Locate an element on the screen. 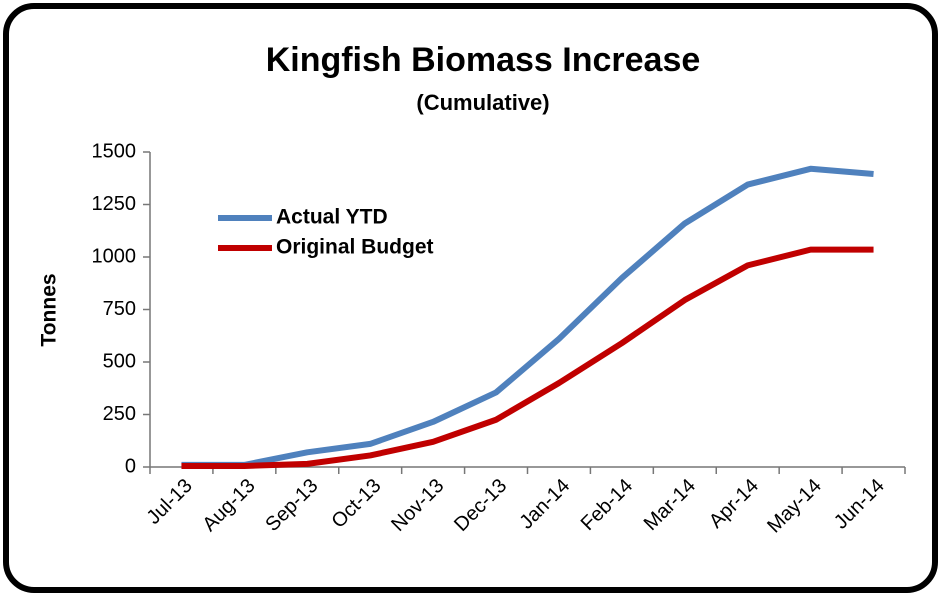 The width and height of the screenshot is (941, 596). y-tick-label: 1250 is located at coordinates (114, 204).